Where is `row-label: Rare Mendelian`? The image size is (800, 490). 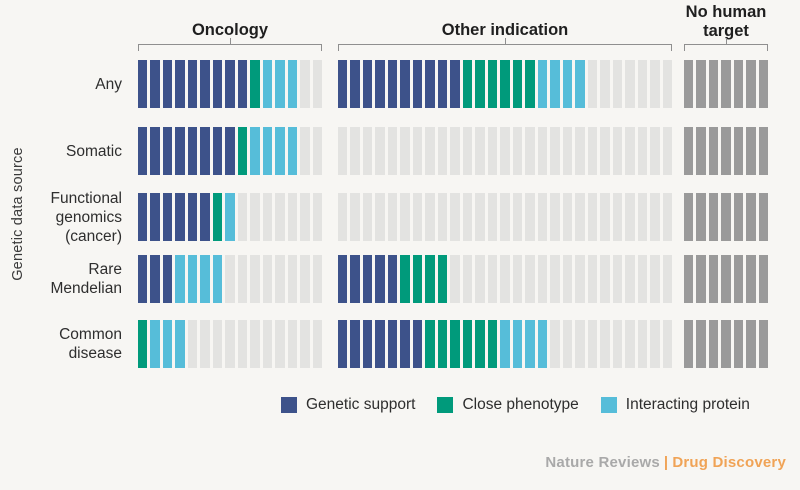 row-label: Rare Mendelian is located at coordinates (86, 279).